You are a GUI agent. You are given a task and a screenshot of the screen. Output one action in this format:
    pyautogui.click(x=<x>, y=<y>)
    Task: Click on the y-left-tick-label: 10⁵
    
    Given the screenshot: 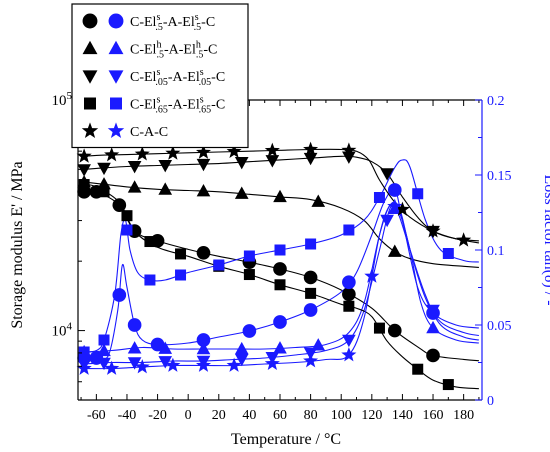 What is the action you would take?
    pyautogui.click(x=62, y=99)
    